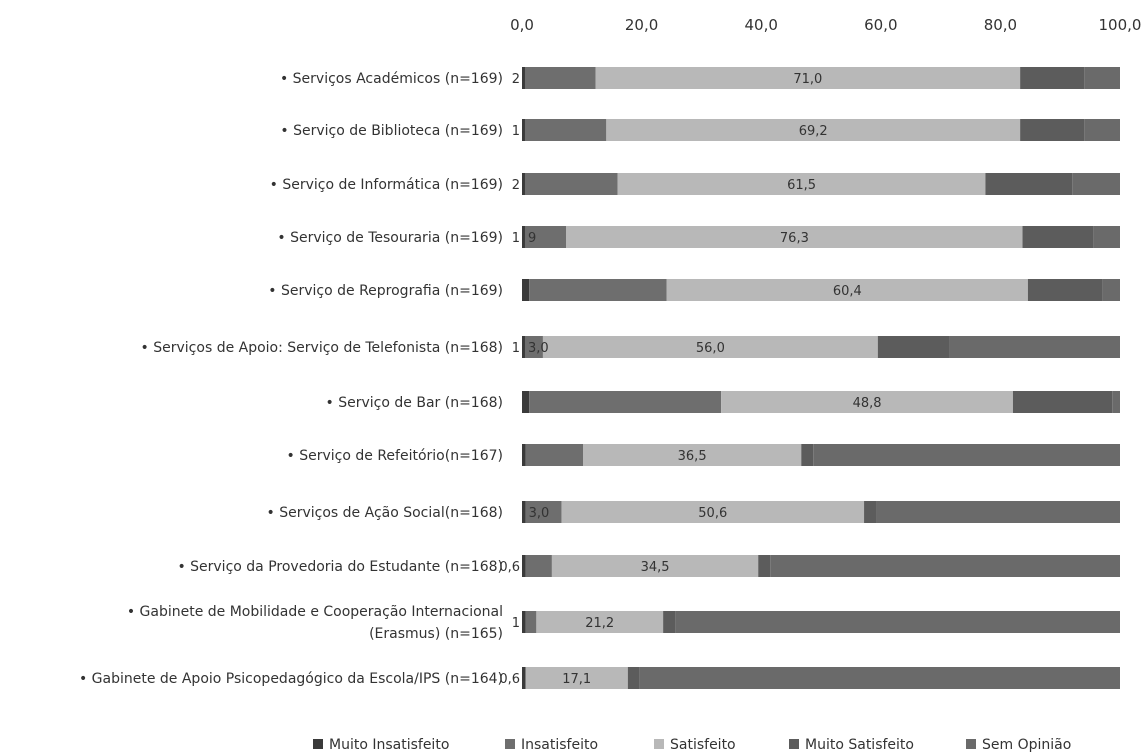 This screenshot has height=756, width=1143. Describe the element at coordinates (532, 238) in the screenshot. I see `data-label: 9` at that location.